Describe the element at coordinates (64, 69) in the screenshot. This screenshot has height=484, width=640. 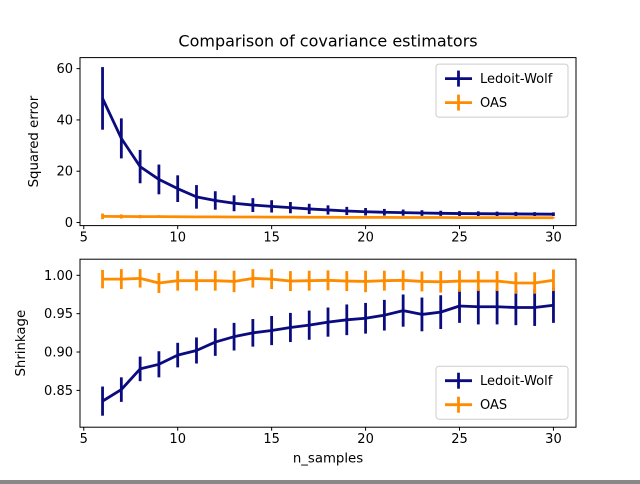
I see `y-tick-label: 60` at that location.